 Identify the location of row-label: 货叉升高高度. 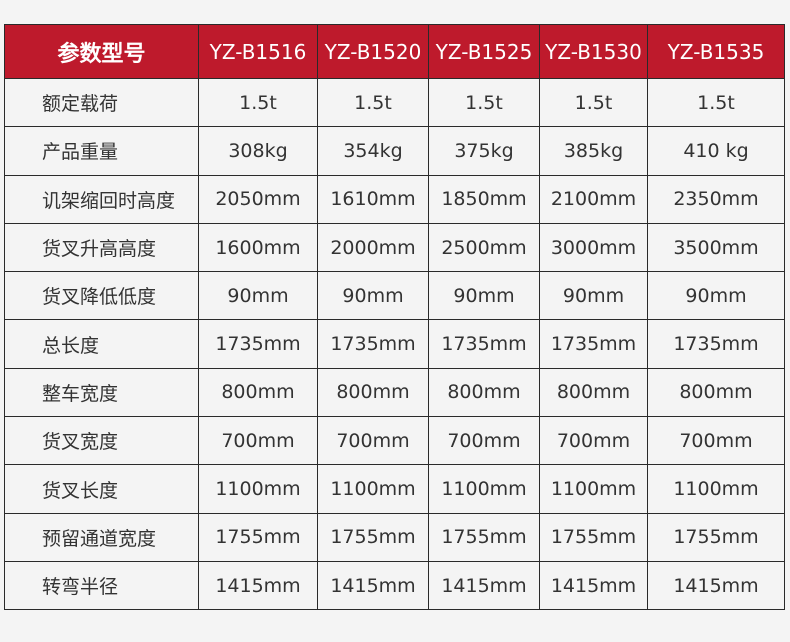
(101, 247).